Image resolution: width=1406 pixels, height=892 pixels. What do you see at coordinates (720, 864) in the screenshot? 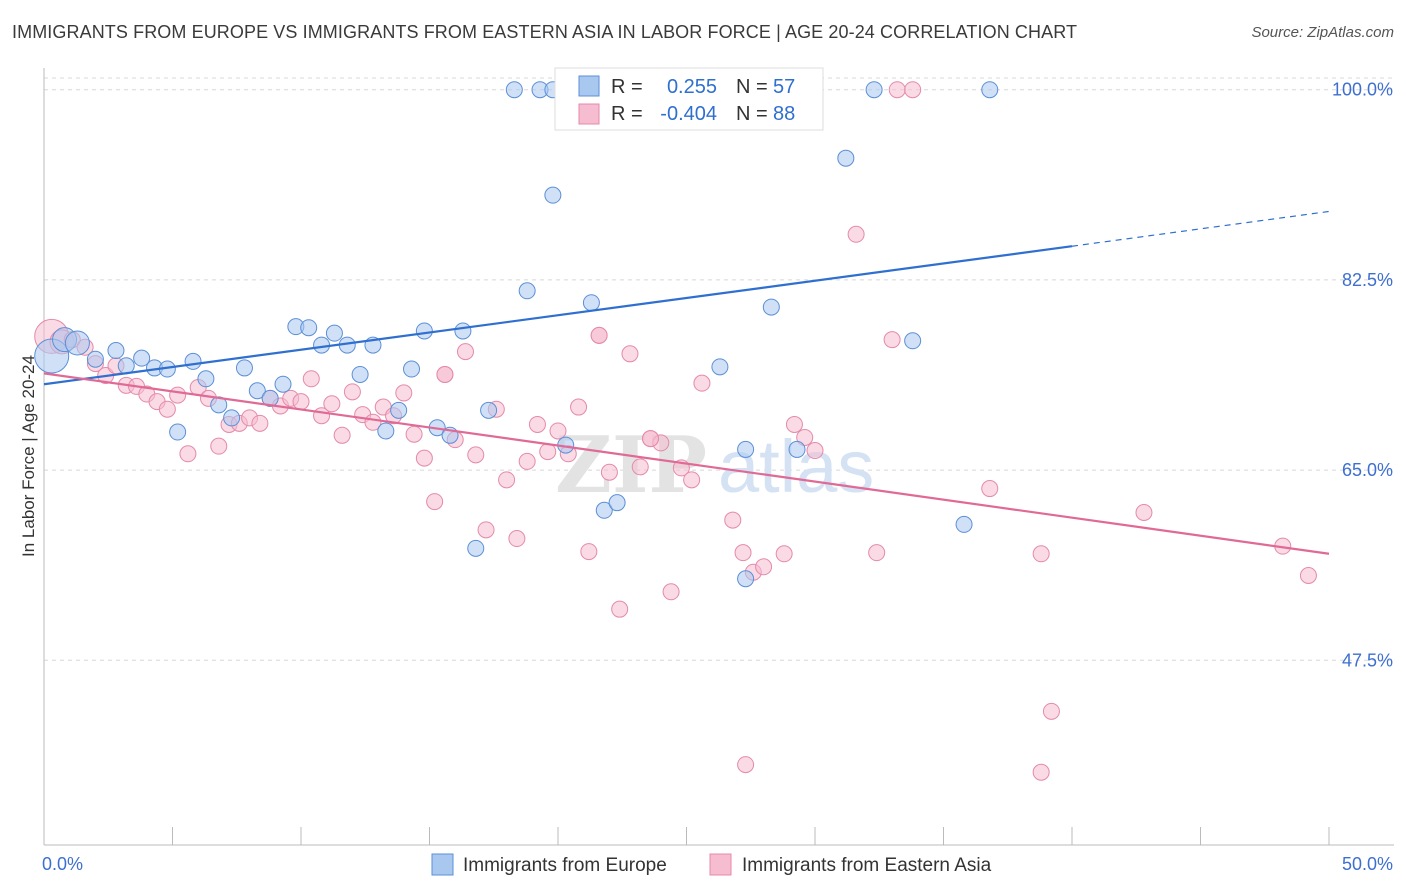
I see `bottom-legend-pink-swatch` at bounding box center [720, 864].